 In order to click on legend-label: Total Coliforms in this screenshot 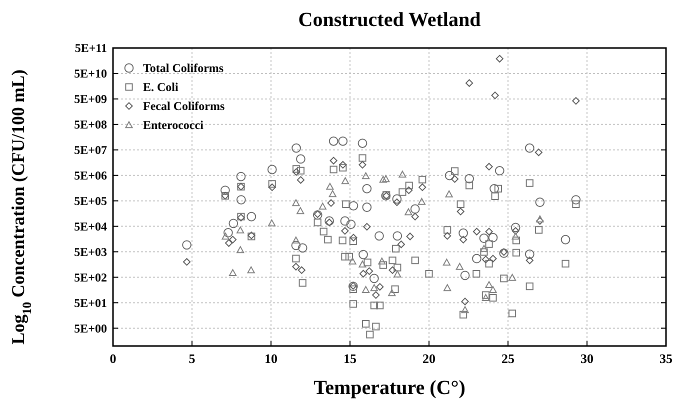, I will do `click(183, 68)`.